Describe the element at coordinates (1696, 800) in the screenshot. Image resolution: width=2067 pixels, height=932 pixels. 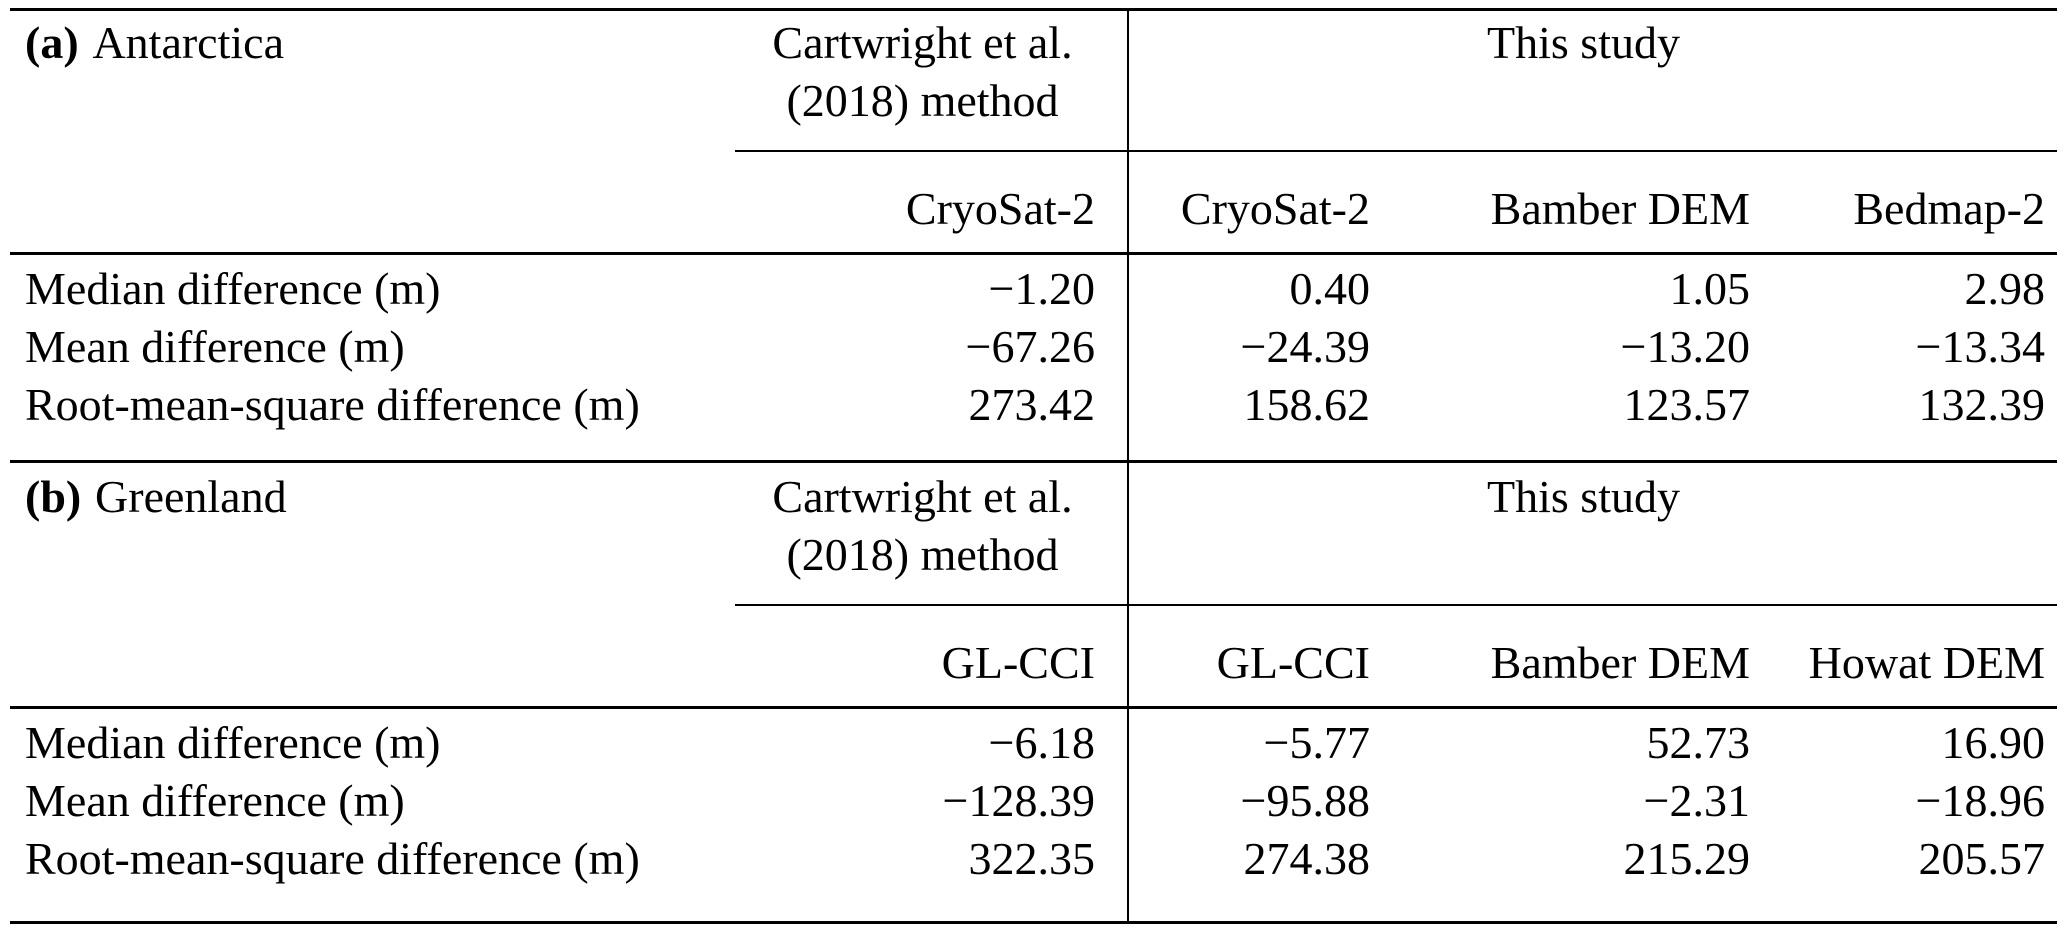
I see `value-cell: −2.31` at that location.